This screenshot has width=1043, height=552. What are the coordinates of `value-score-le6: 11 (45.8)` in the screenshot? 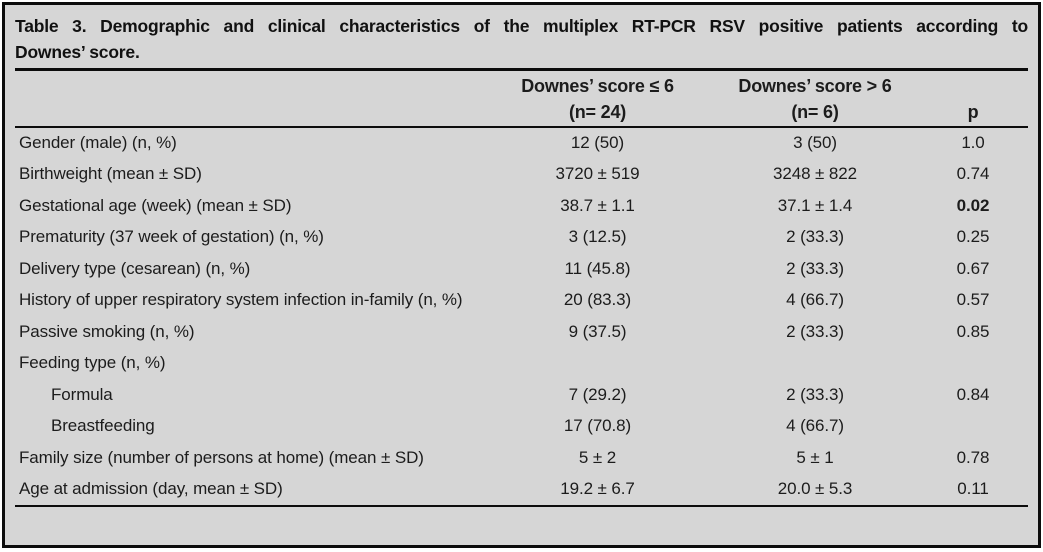 It's located at (597, 268).